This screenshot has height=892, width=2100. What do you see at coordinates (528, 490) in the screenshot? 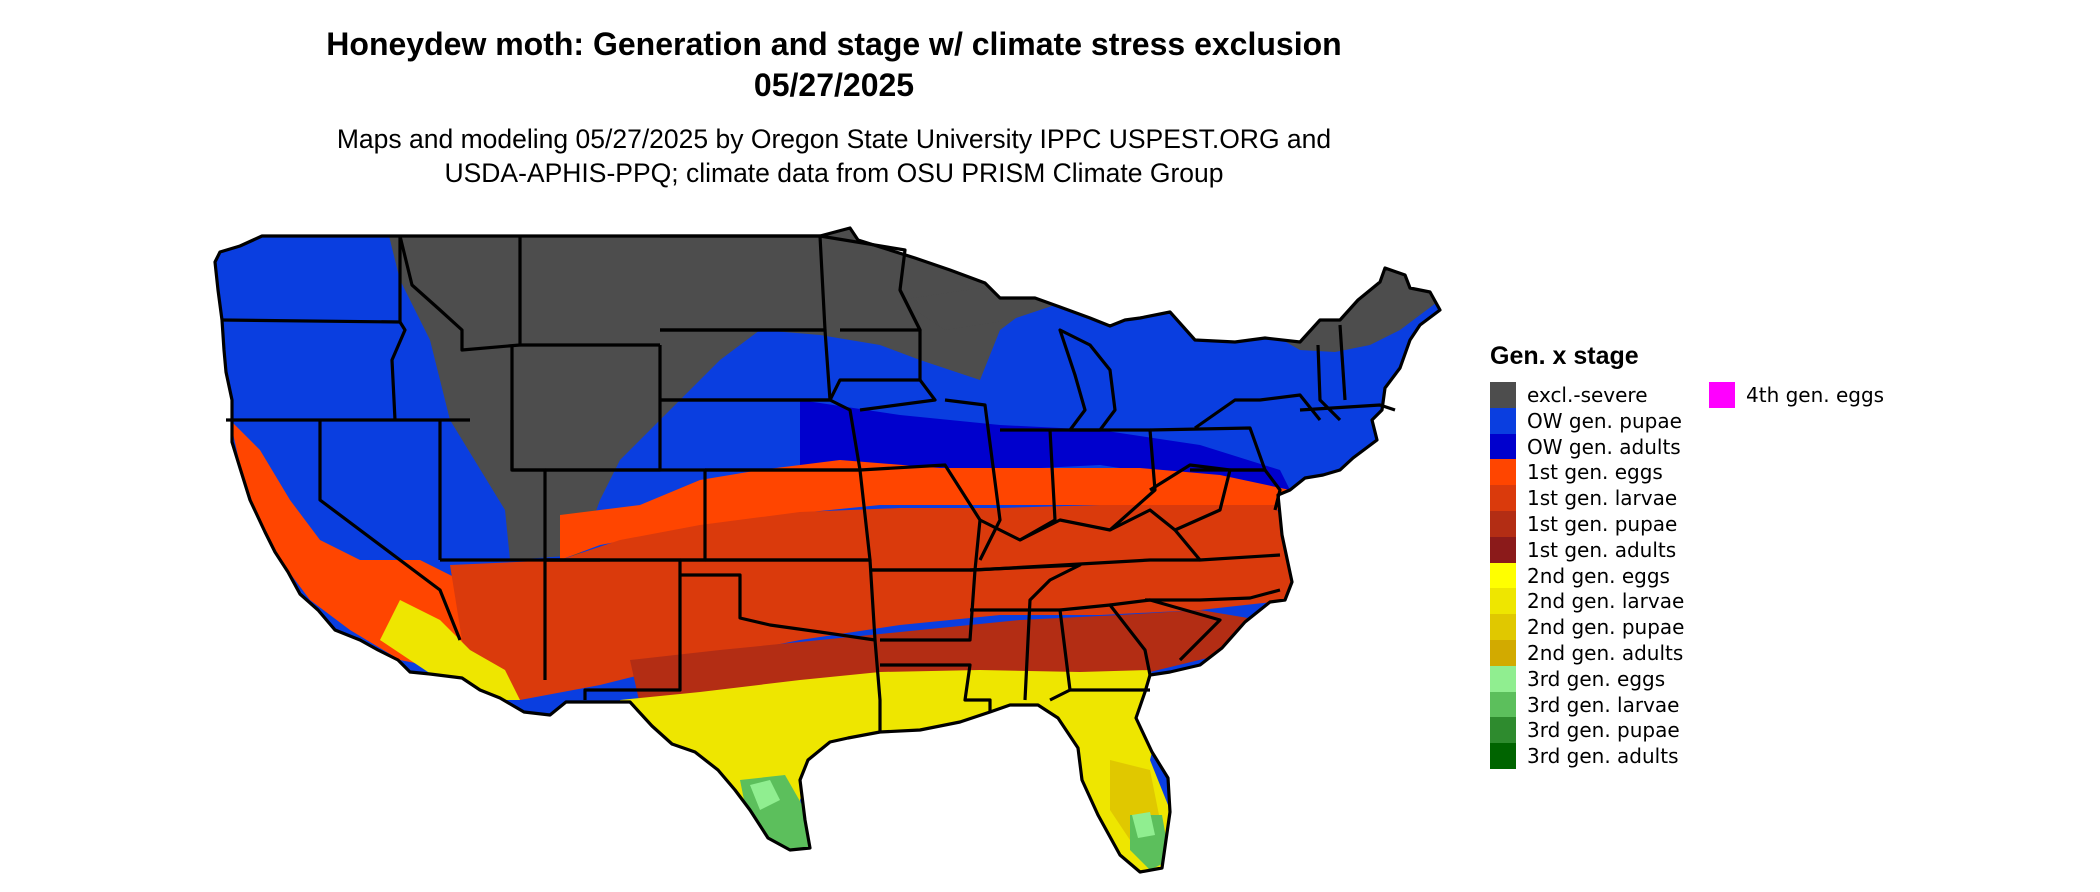
I see `ut-co-border` at bounding box center [528, 490].